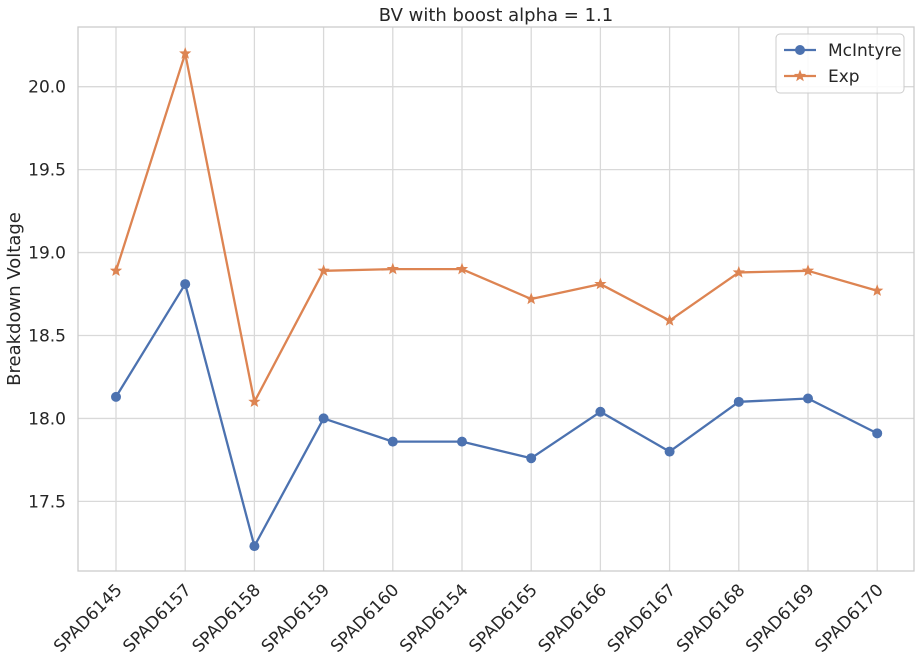 This screenshot has height=664, width=922. Describe the element at coordinates (711, 618) in the screenshot. I see `x-tick-label: SPAD6168` at that location.